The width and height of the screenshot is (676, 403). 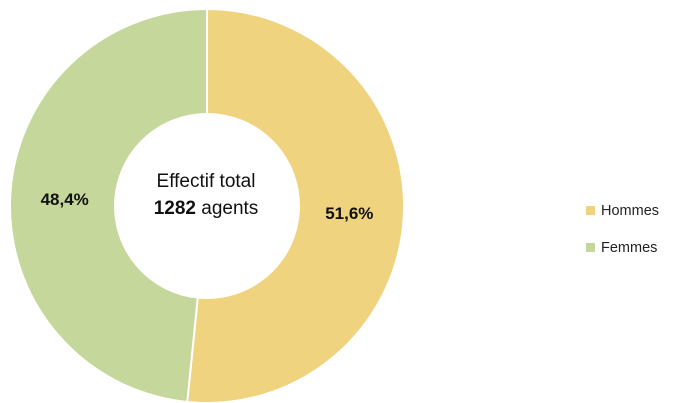 I want to click on legend-label-hommes: Hommes, so click(x=630, y=210).